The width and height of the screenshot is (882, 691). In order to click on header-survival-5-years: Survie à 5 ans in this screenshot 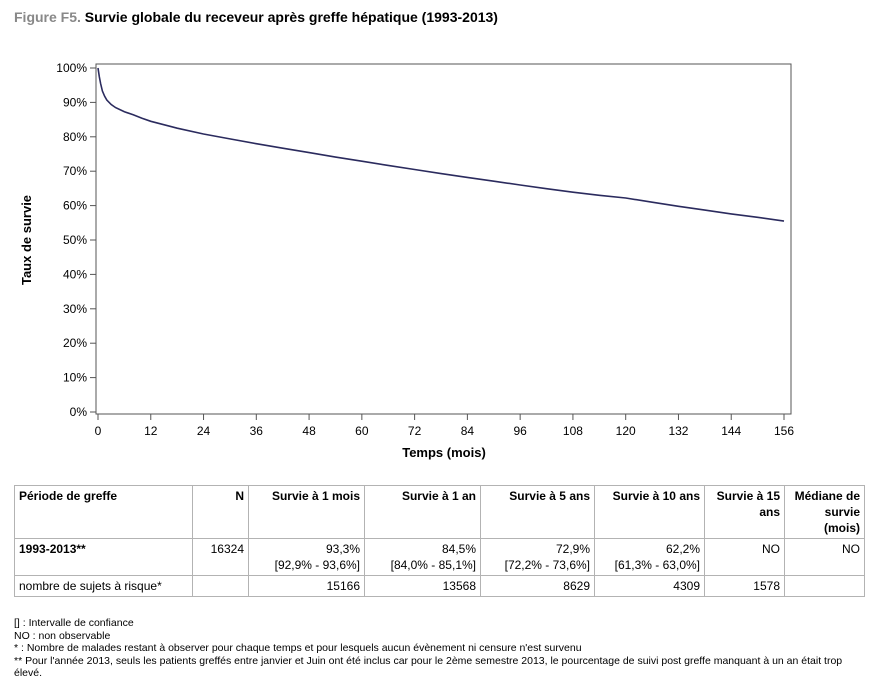, I will do `click(537, 512)`.